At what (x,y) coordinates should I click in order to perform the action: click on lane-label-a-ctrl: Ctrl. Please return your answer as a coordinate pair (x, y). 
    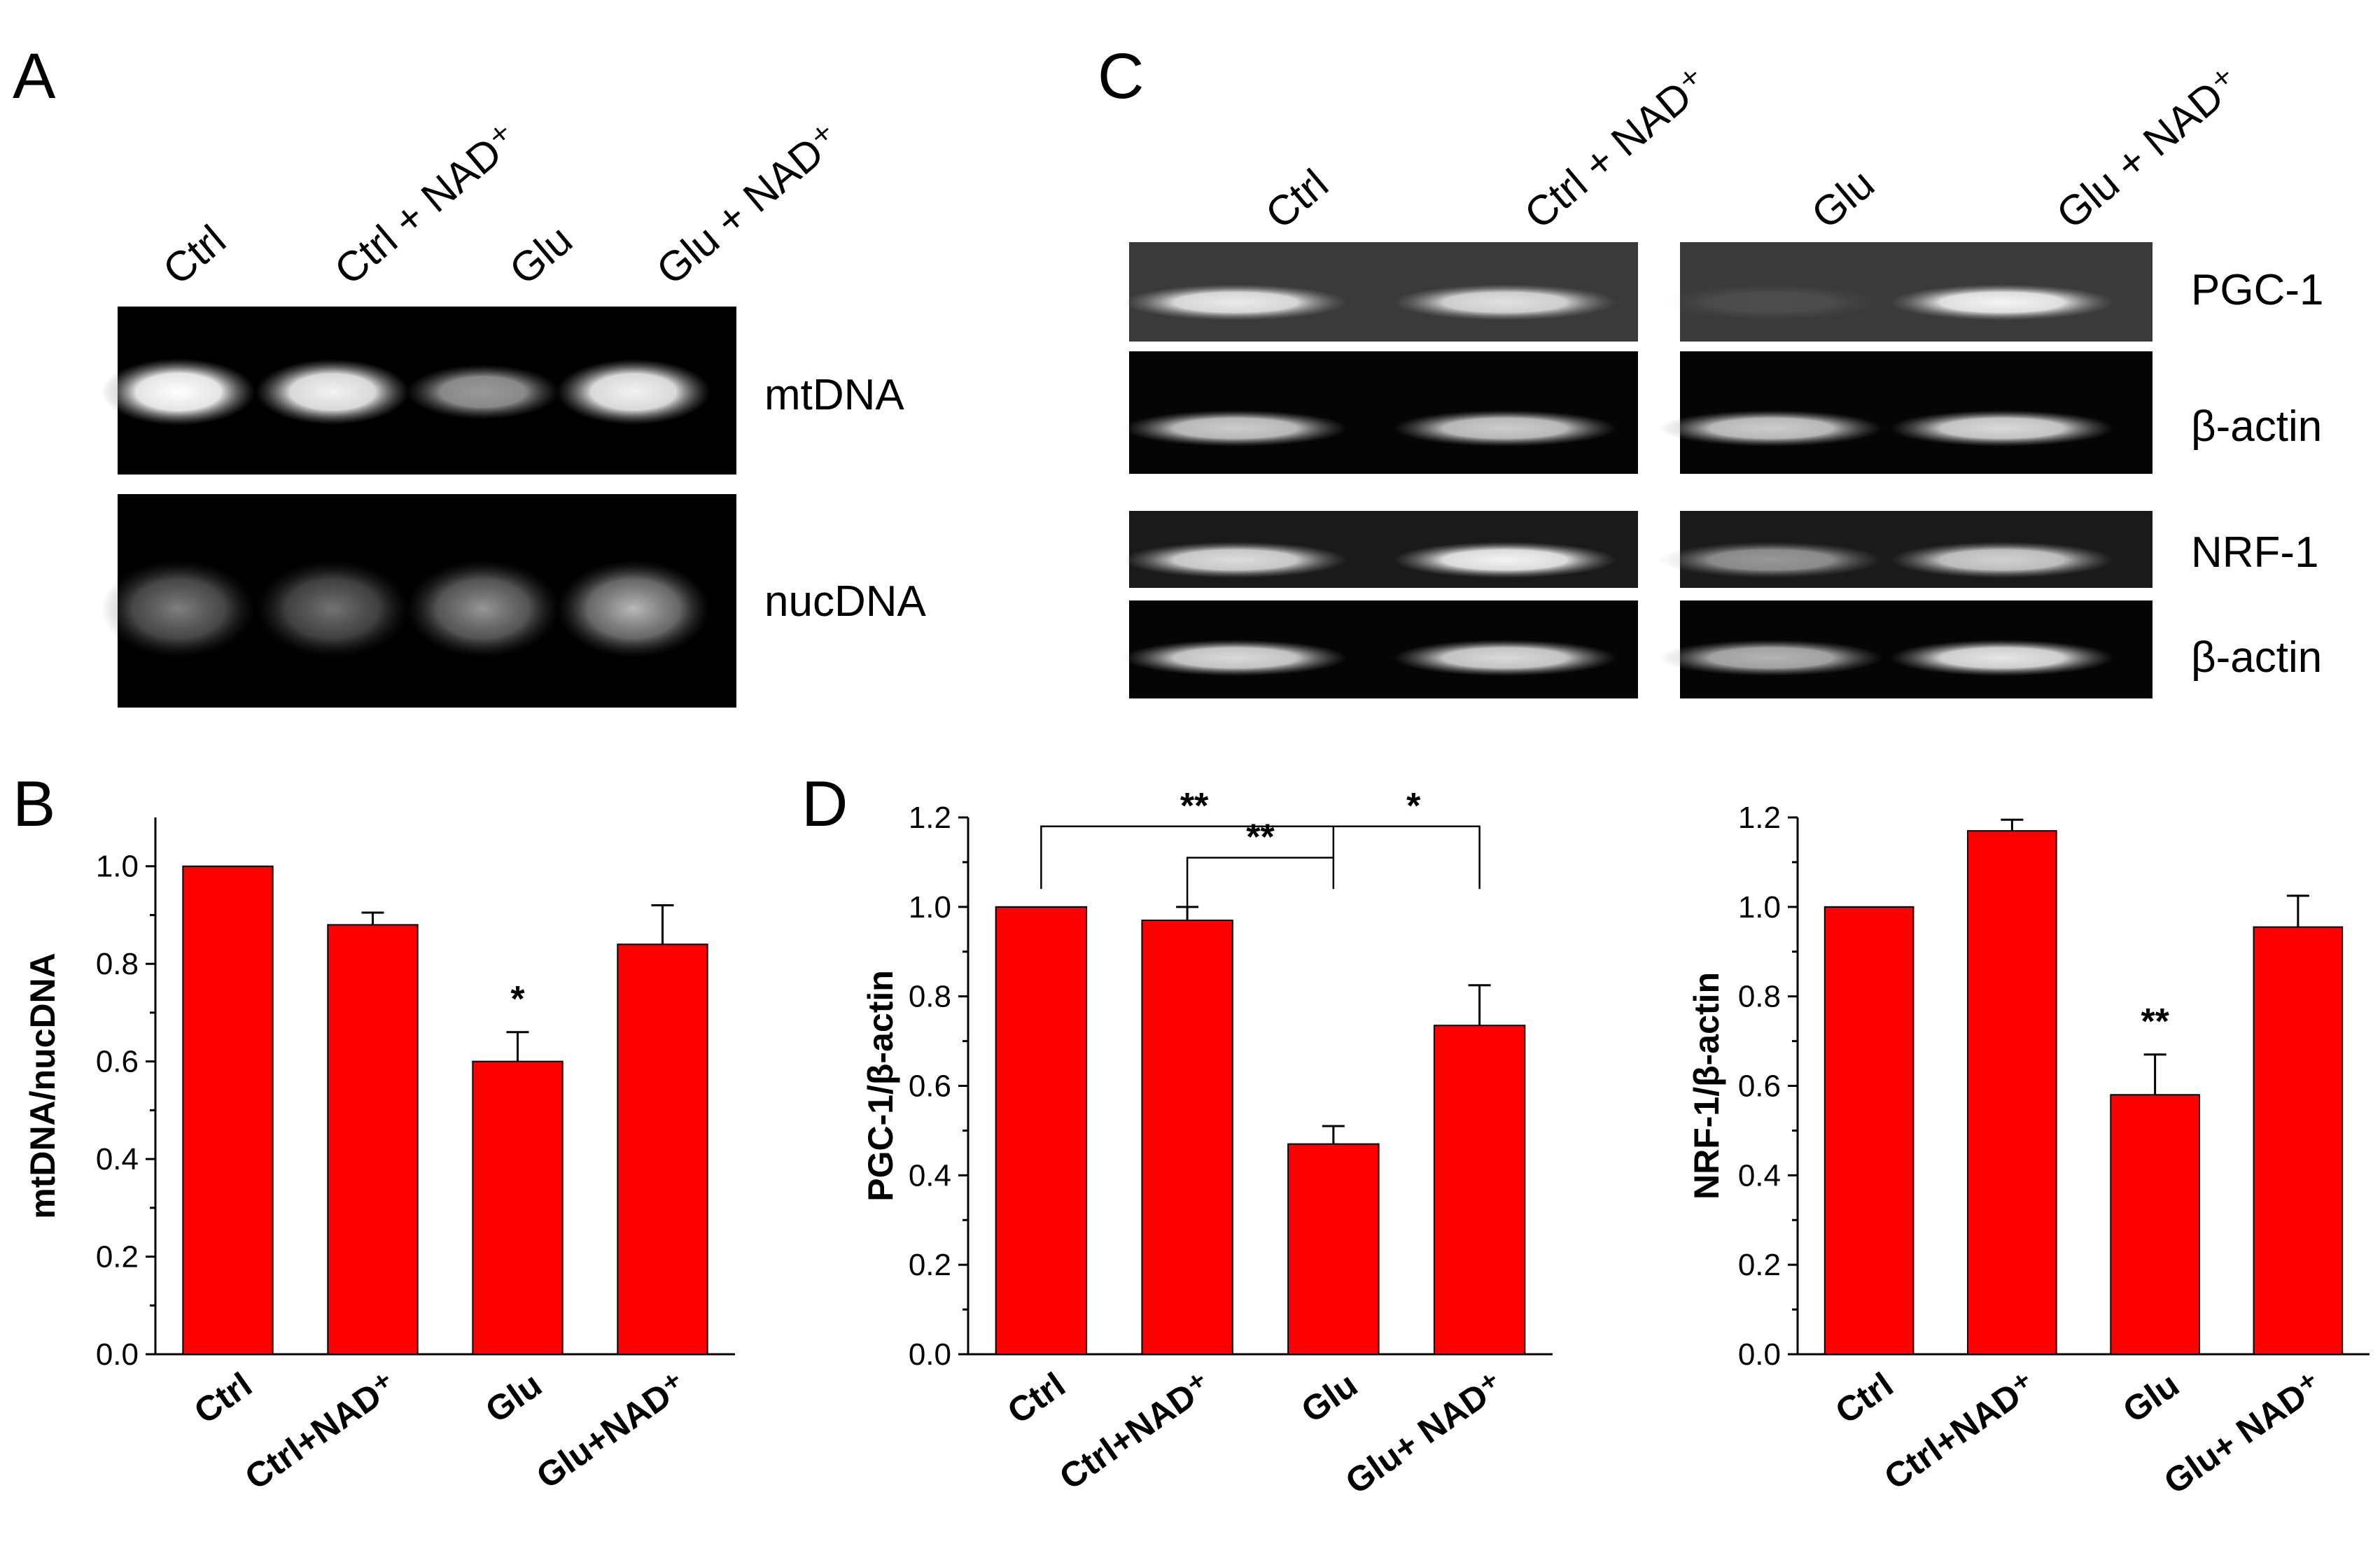
    Looking at the image, I should click on (194, 255).